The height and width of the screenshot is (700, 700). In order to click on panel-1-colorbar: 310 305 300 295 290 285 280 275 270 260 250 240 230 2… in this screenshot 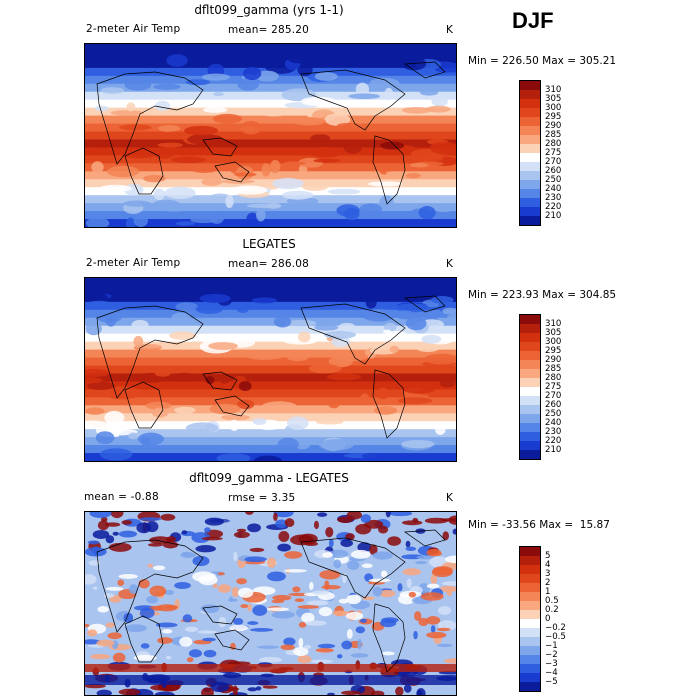, I will do `click(540, 153)`.